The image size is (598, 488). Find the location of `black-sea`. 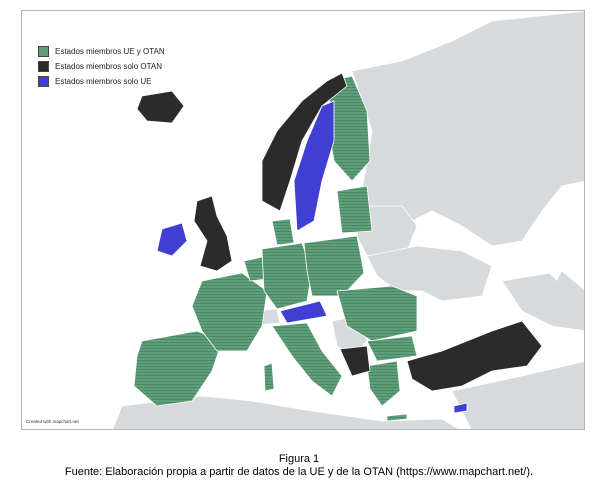

black-sea is located at coordinates (462, 318).